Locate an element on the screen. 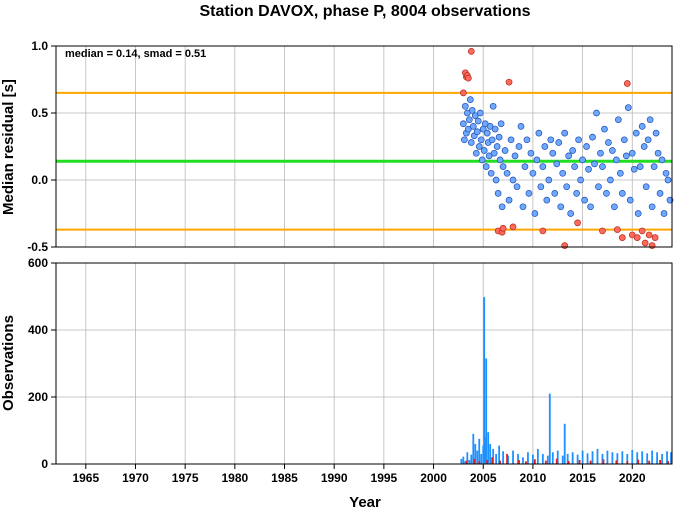 Image resolution: width=678 pixels, height=511 pixels. observations-y-tick-label: 600 is located at coordinates (38, 263).